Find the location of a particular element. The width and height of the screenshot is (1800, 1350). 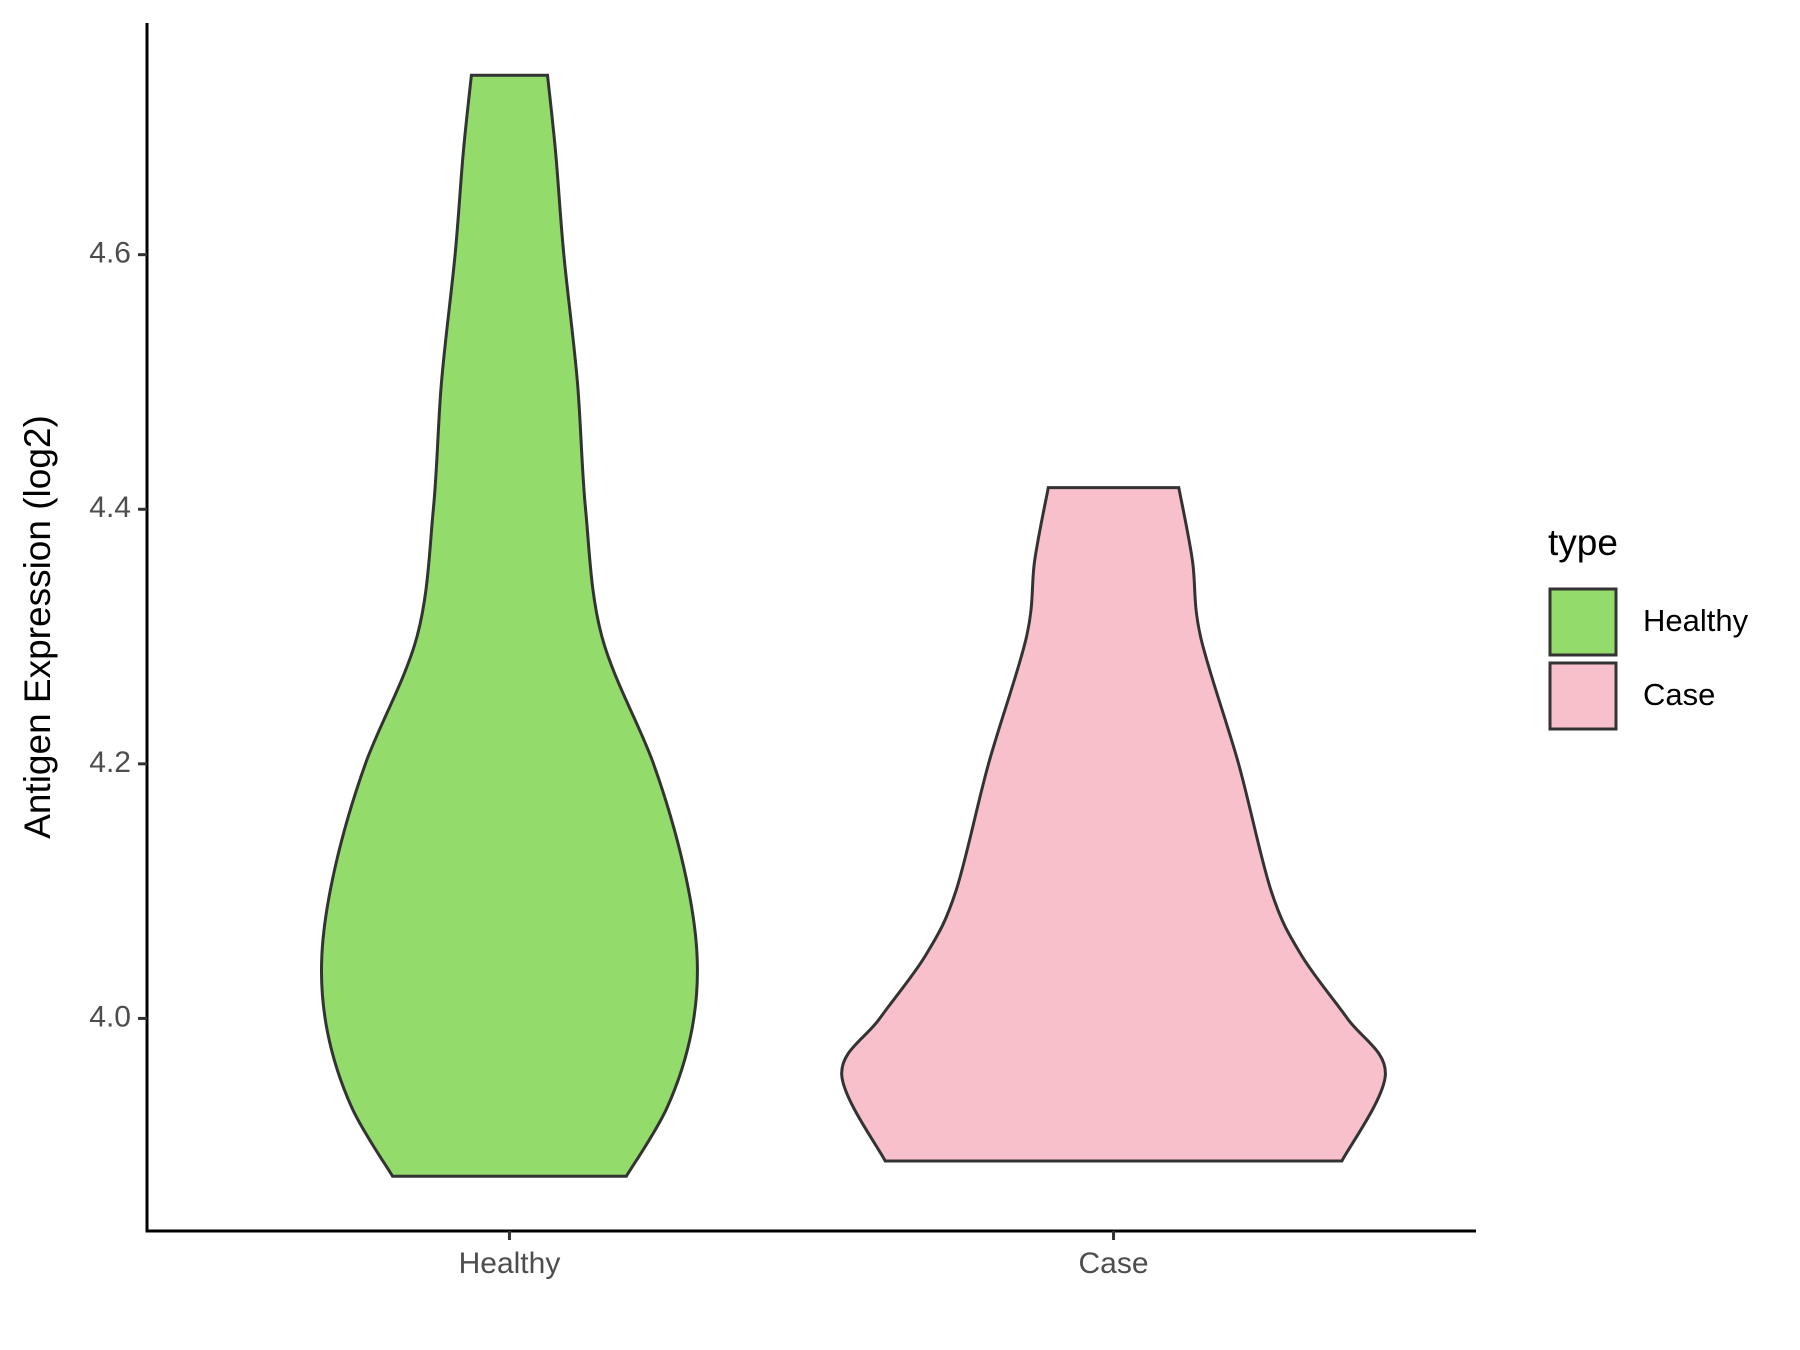

legend-label: Healthy is located at coordinates (1696, 620).